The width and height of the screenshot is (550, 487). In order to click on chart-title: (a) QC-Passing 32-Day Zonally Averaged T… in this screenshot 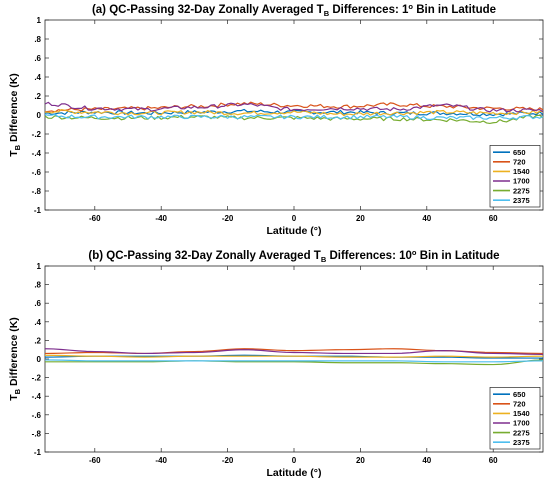, I will do `click(294, 10)`.